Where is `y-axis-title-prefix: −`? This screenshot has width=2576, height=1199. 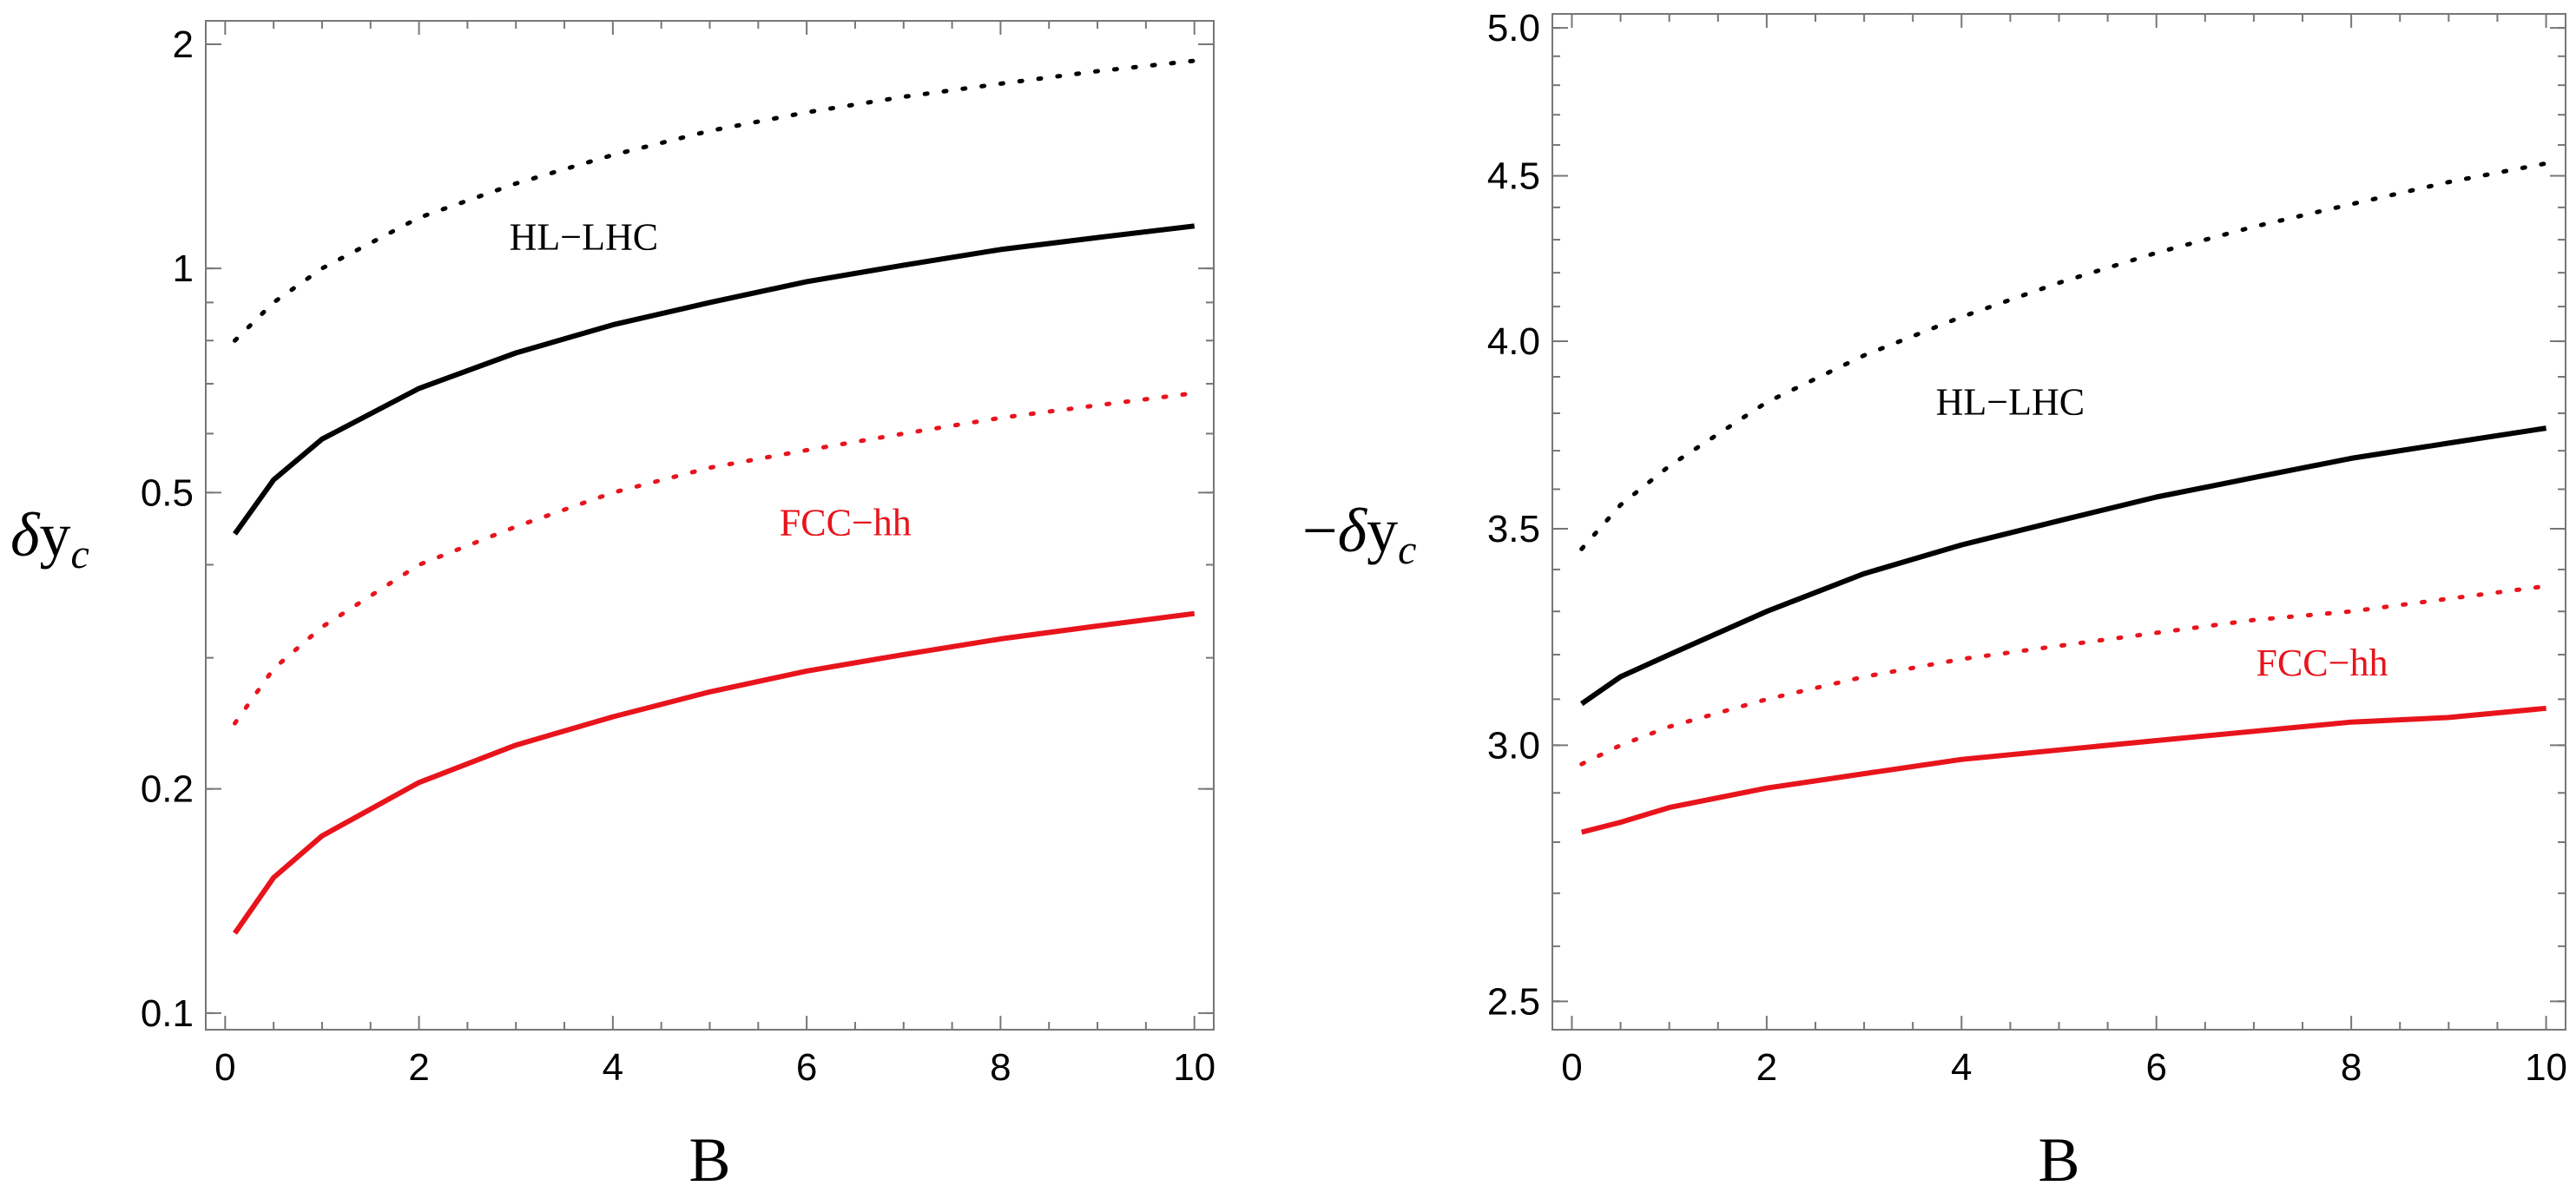 y-axis-title-prefix: − is located at coordinates (1320, 530).